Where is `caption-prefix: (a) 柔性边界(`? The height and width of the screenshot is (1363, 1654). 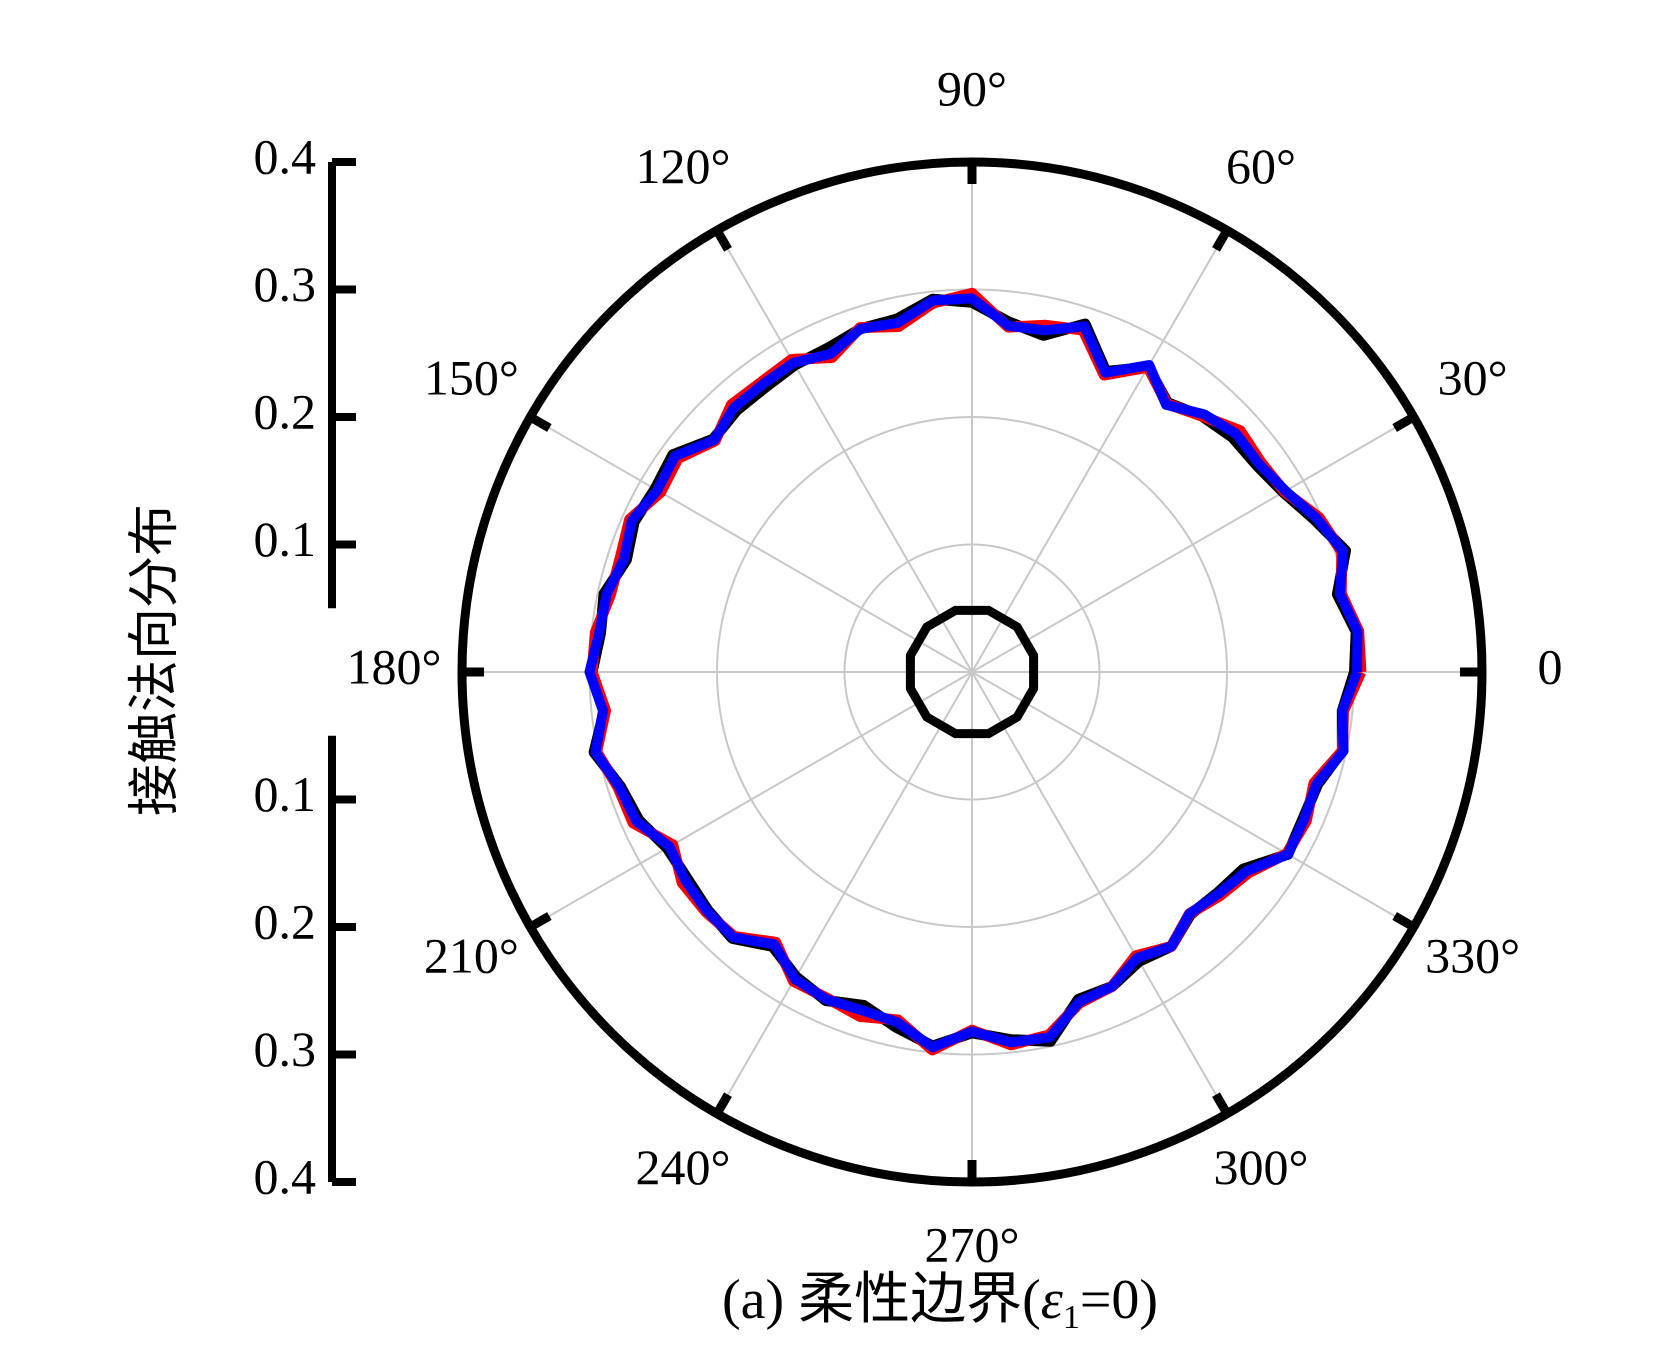 caption-prefix: (a) 柔性边界( is located at coordinates (881, 1300).